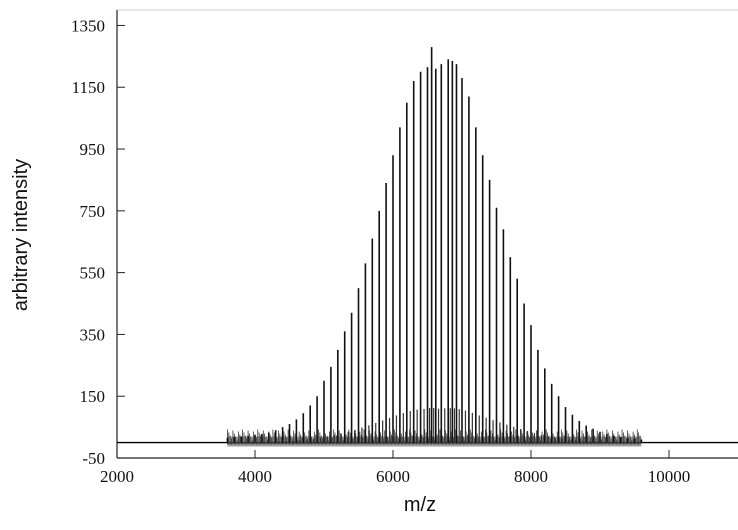  Describe the element at coordinates (93, 396) in the screenshot. I see `y-tick-label: 150` at that location.